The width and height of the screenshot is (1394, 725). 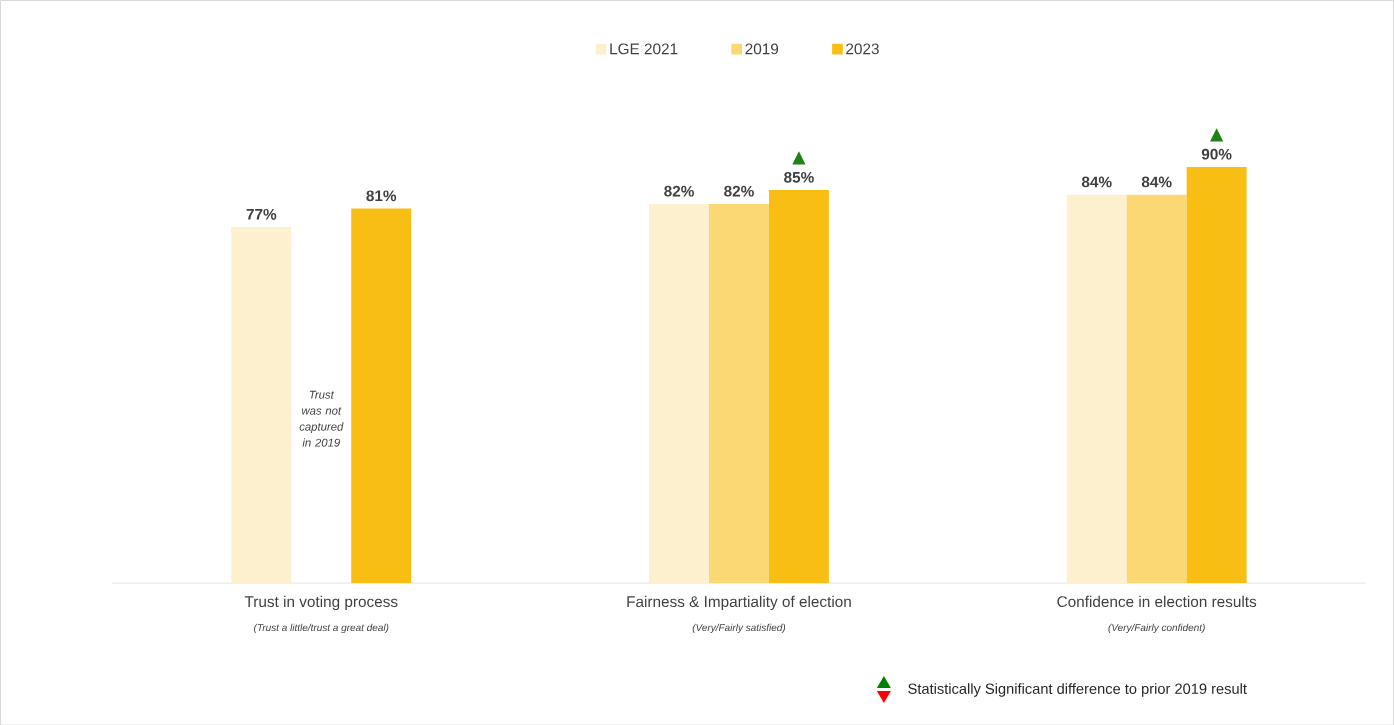 What do you see at coordinates (1216, 154) in the screenshot?
I see `data-label: 90%` at bounding box center [1216, 154].